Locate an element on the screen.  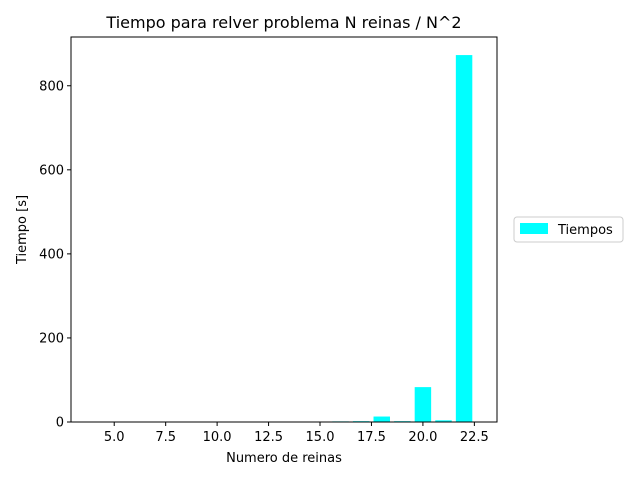
x-tick-label: 20.0 is located at coordinates (422, 437).